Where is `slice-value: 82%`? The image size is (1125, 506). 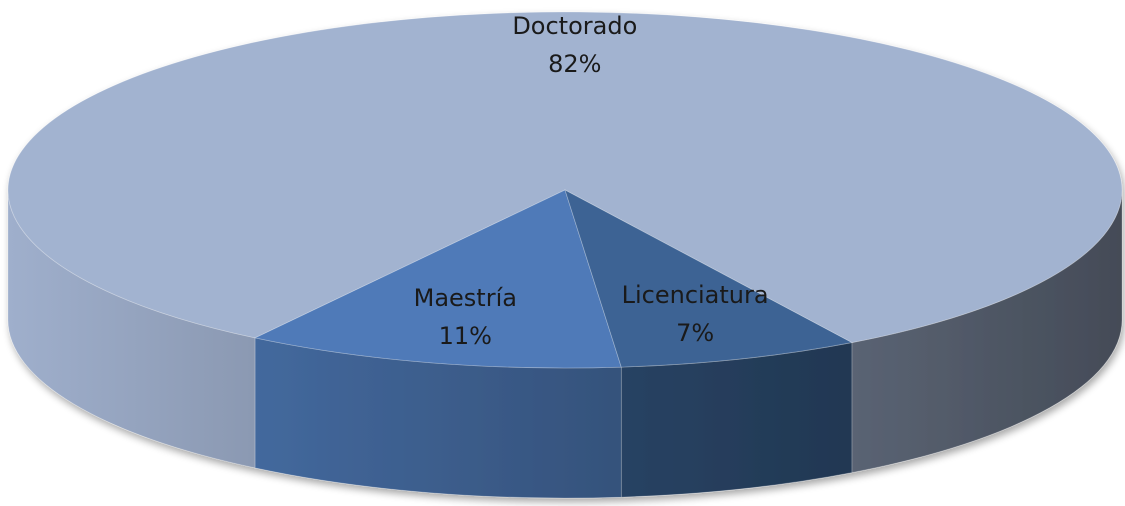 slice-value: 82% is located at coordinates (574, 64).